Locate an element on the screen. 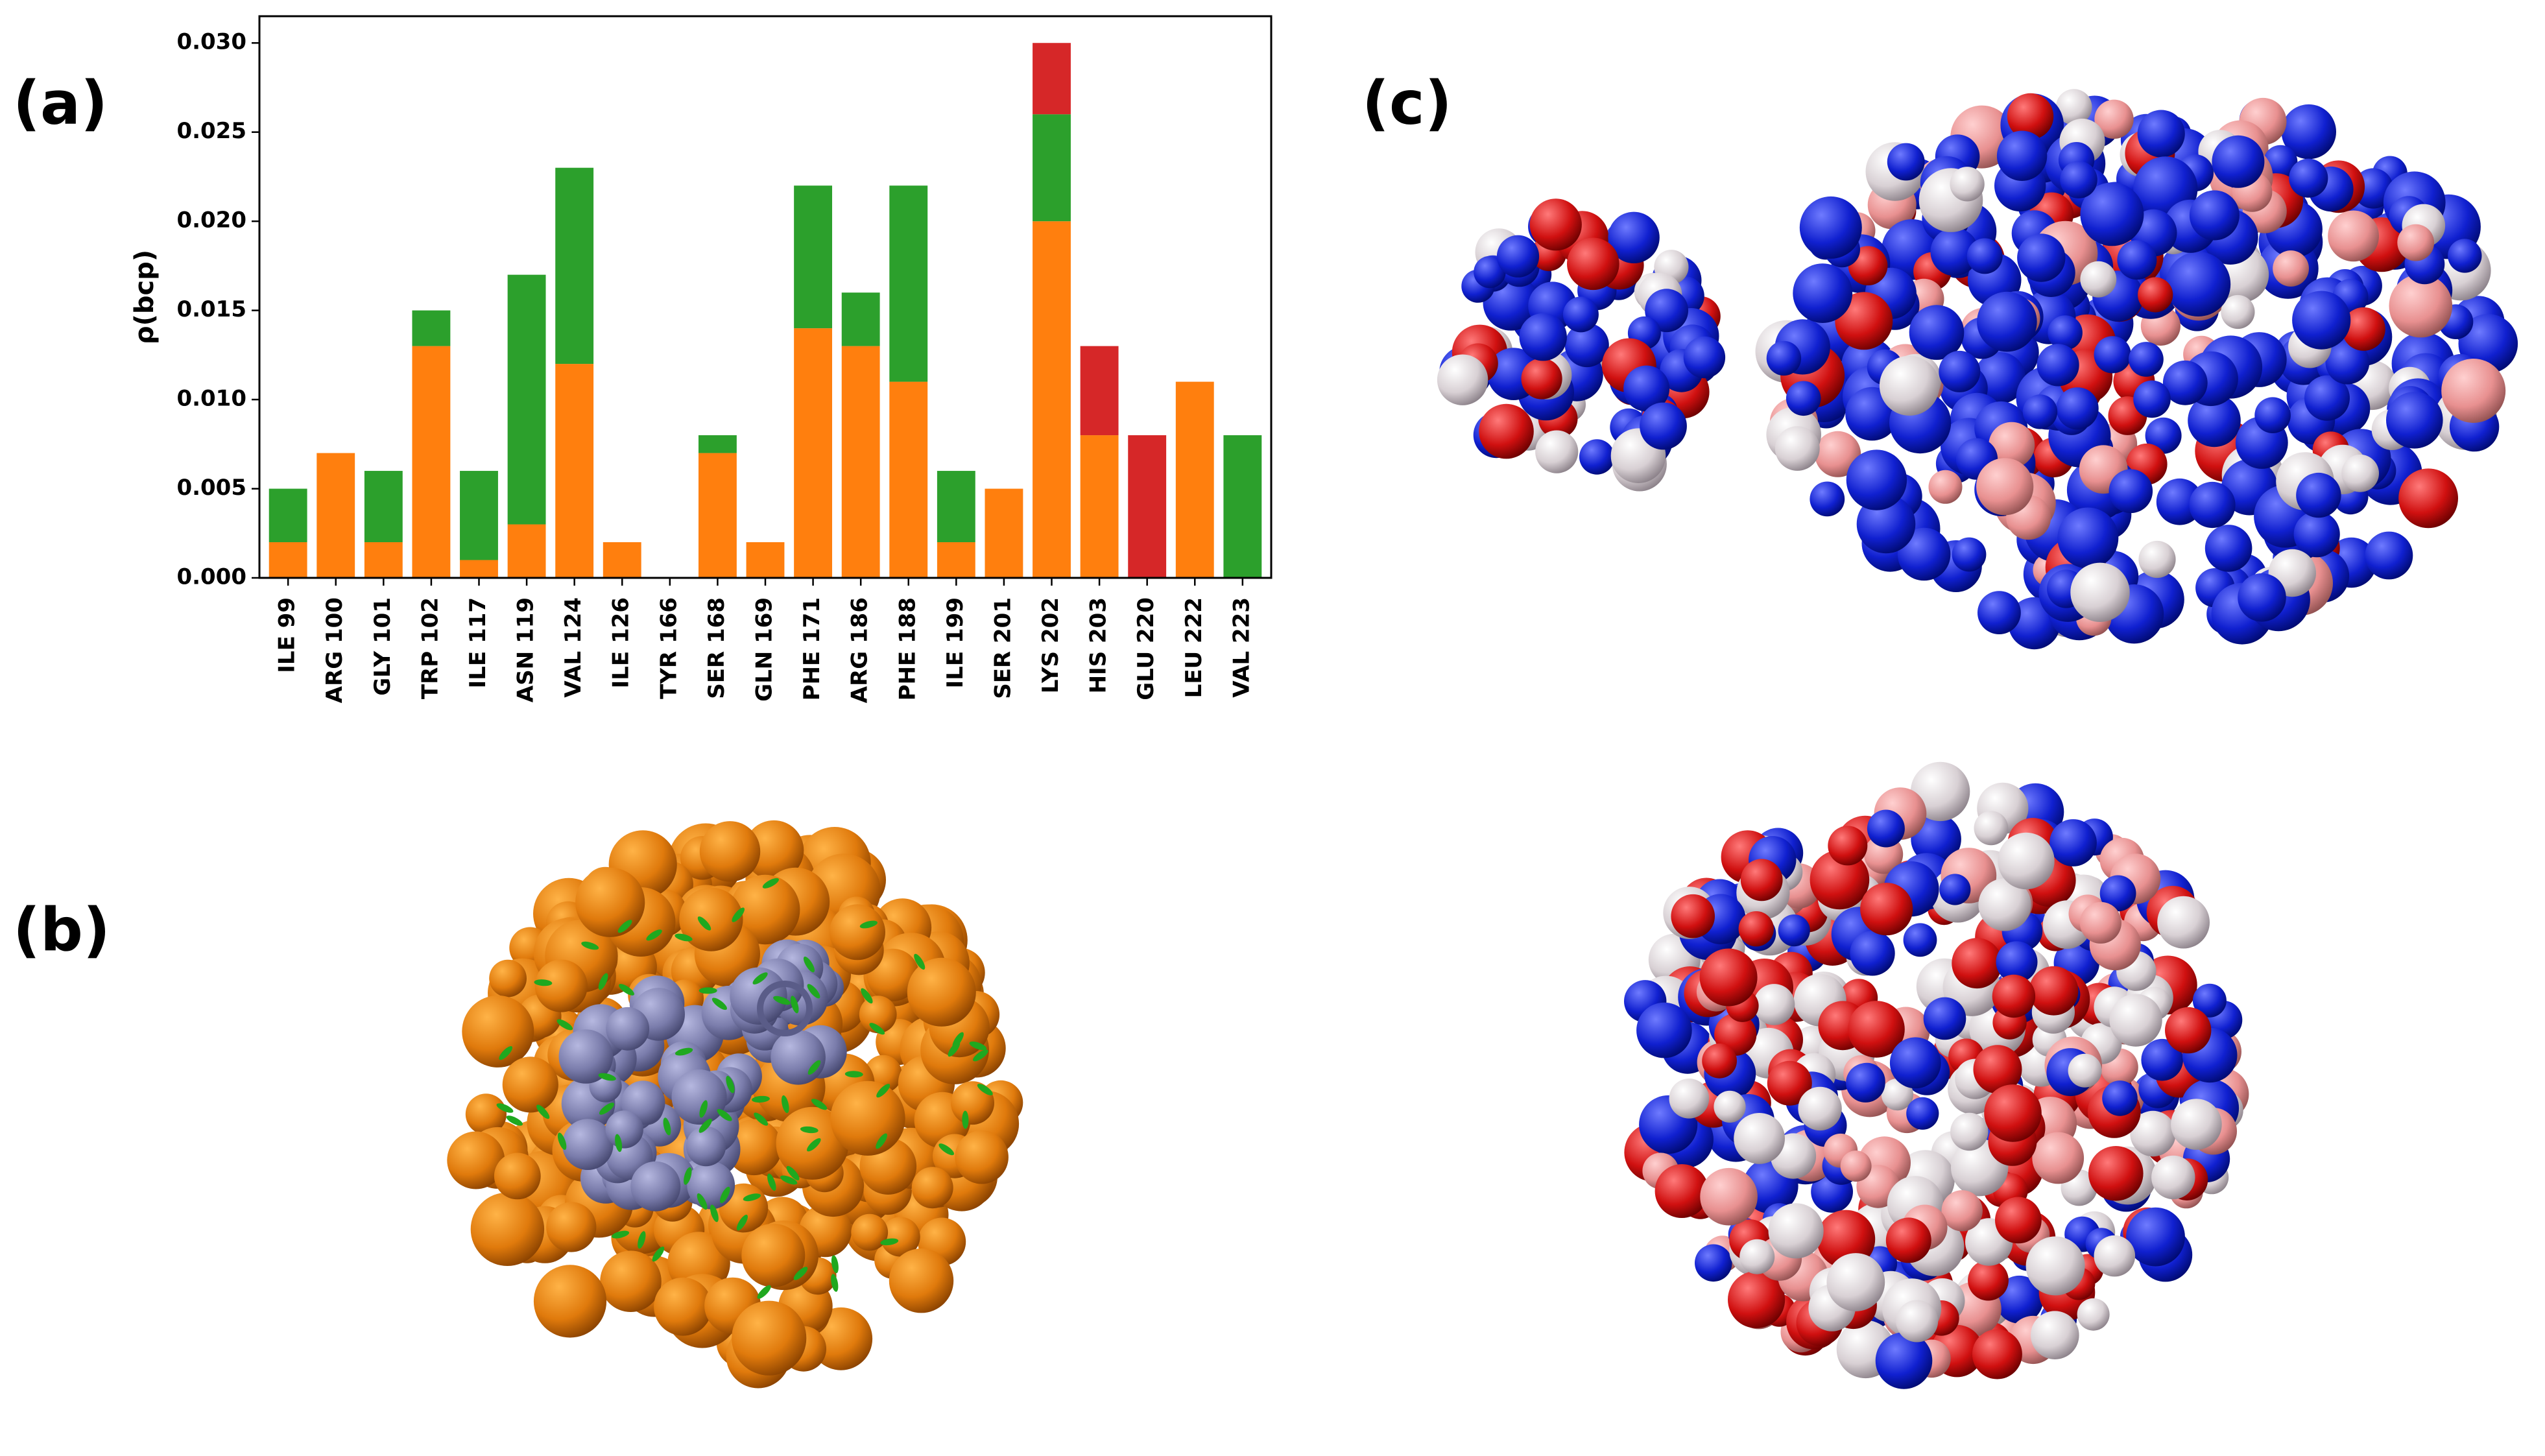  x-tick-label: GLU 220 is located at coordinates (1146, 648).